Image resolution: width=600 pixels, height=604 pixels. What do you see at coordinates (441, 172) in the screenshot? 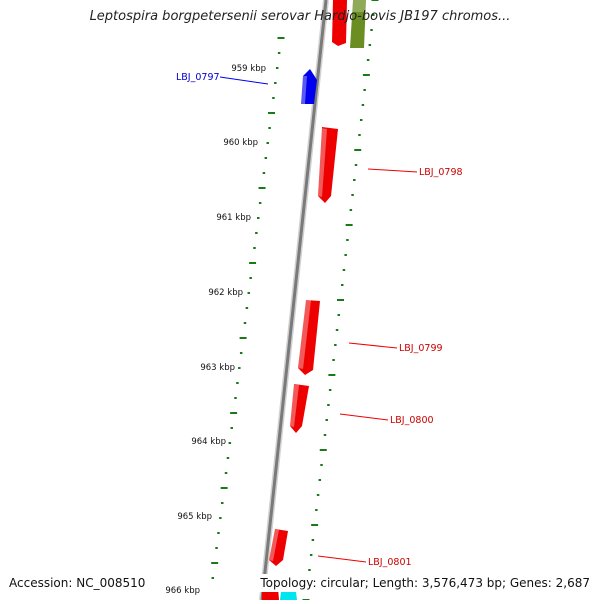
I see `gene-label-lbj_0798: LBJ_0798` at bounding box center [441, 172].